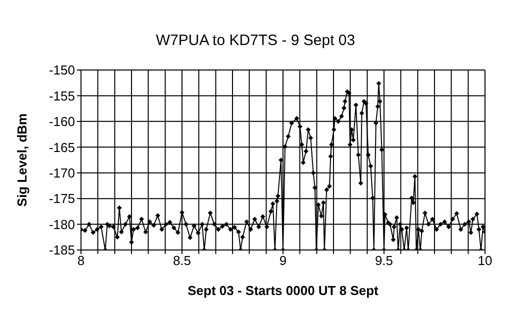 The image size is (511, 323). I want to click on x-tick-label: 9.5, so click(384, 260).